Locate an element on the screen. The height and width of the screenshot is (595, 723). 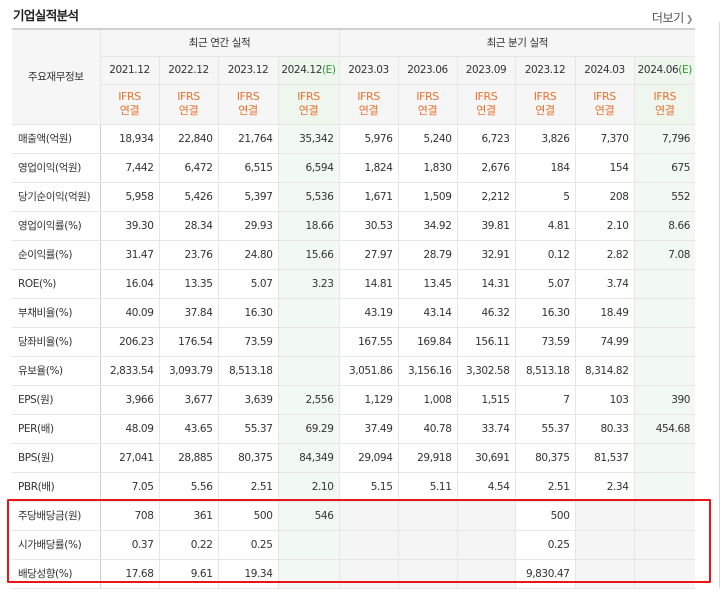
value-cell: 0.37 is located at coordinates (130, 545).